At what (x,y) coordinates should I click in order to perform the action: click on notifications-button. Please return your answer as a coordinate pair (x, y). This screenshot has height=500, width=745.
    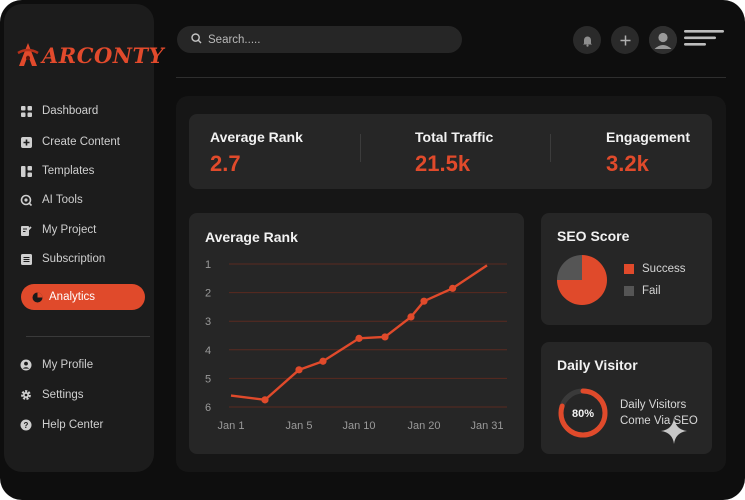
    Looking at the image, I should click on (587, 40).